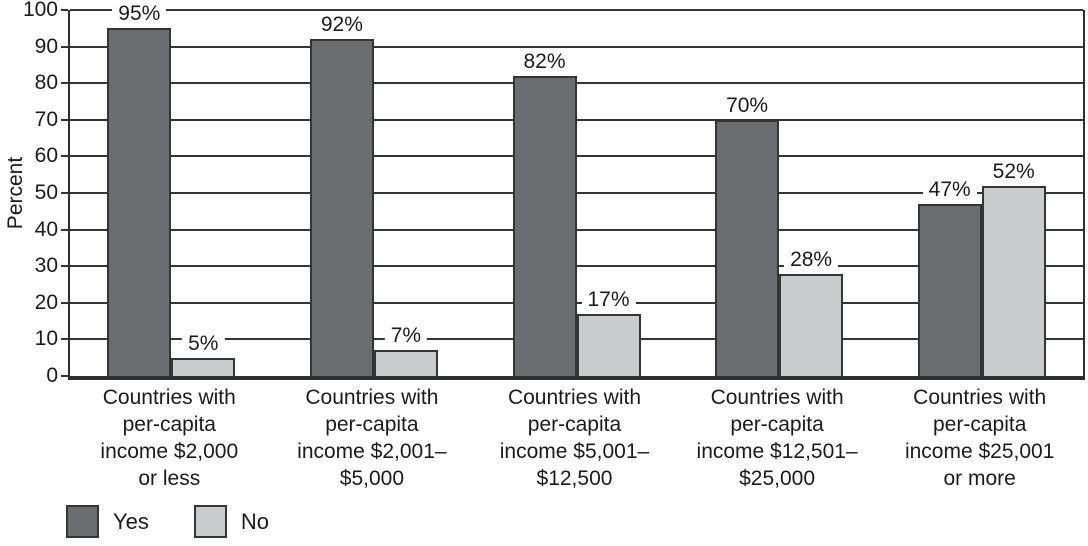 Image resolution: width=1088 pixels, height=546 pixels. I want to click on value-label-yes-3: 82%, so click(544, 61).